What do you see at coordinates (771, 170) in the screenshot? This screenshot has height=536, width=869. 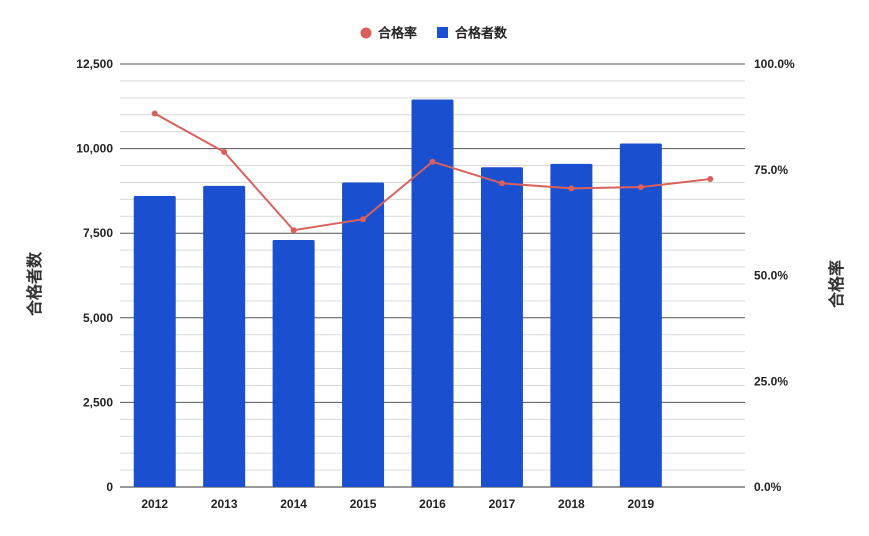 I see `right-tick-label: 75.0%` at bounding box center [771, 170].